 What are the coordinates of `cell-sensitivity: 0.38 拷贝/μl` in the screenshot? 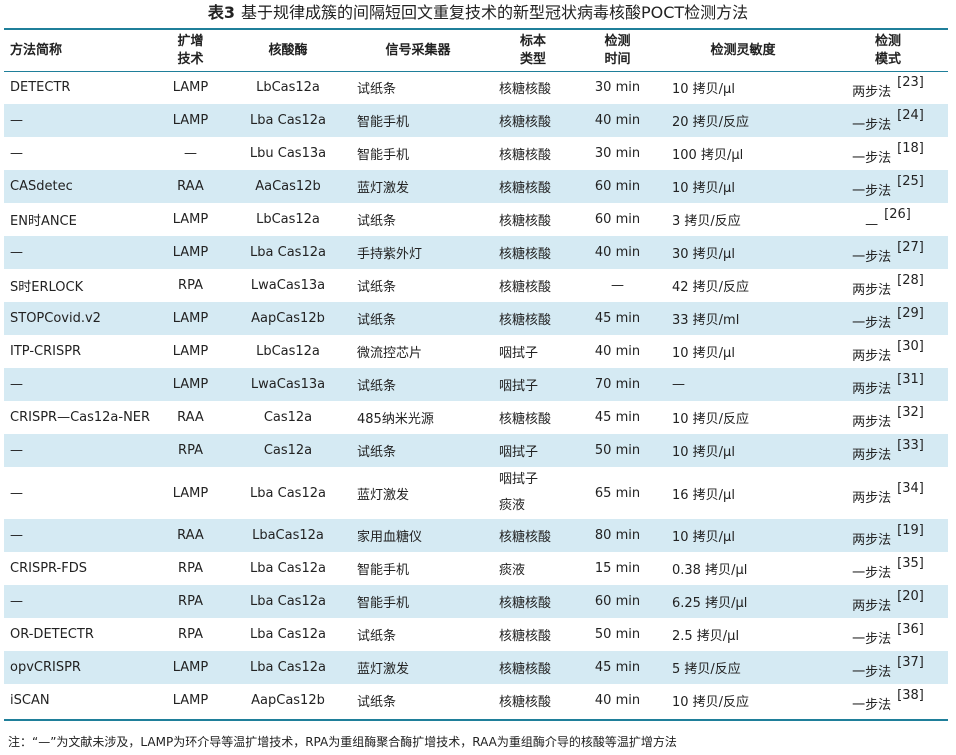 It's located at (710, 570).